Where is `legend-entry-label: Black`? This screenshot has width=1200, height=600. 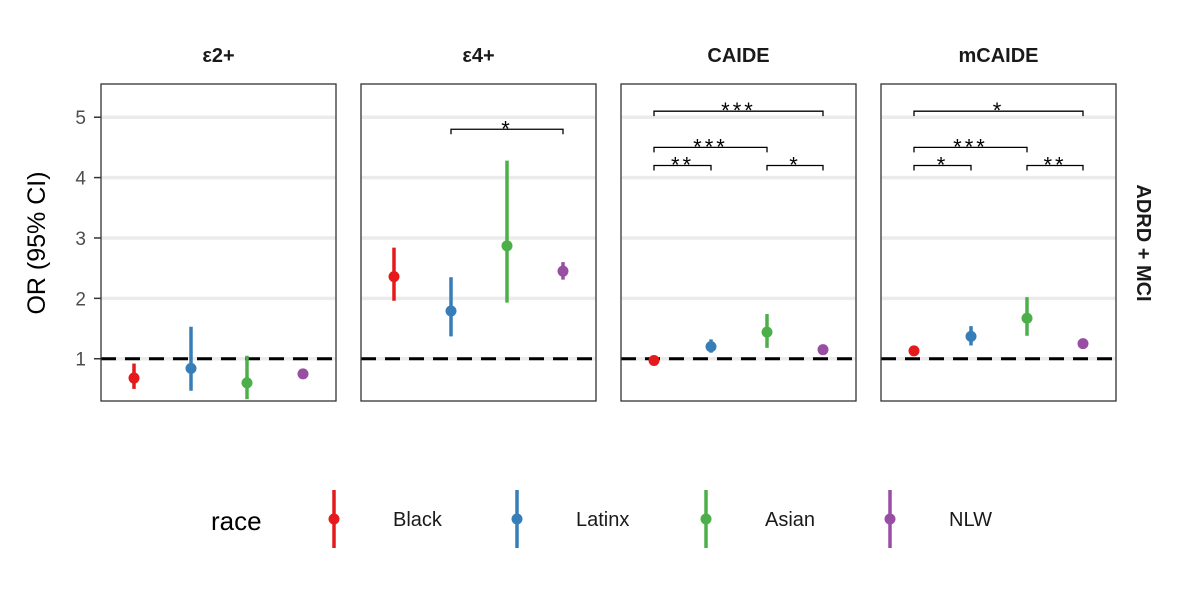 legend-entry-label: Black is located at coordinates (418, 520).